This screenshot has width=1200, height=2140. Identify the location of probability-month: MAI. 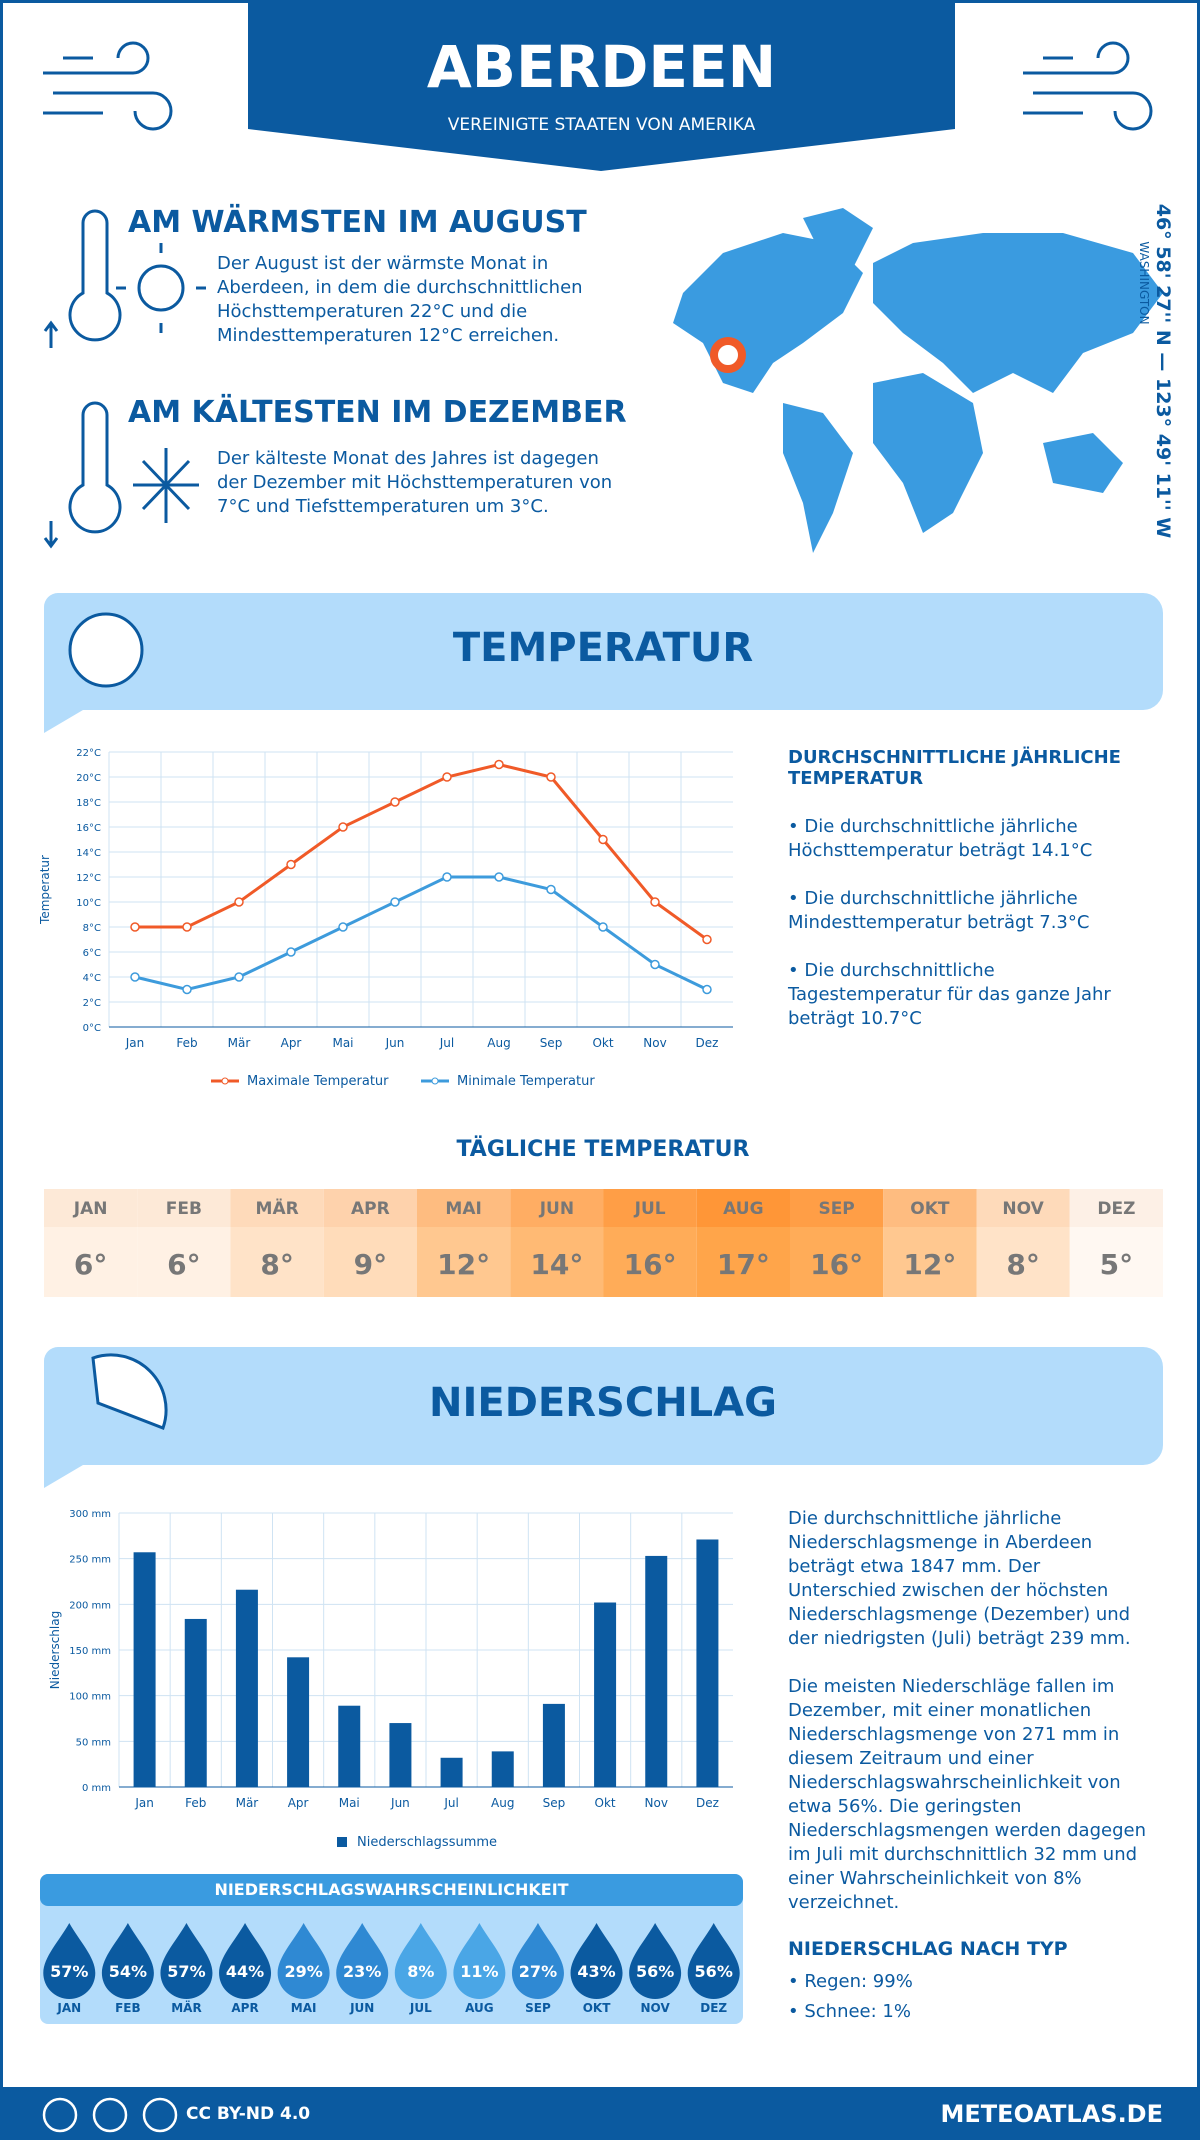
(304, 2008).